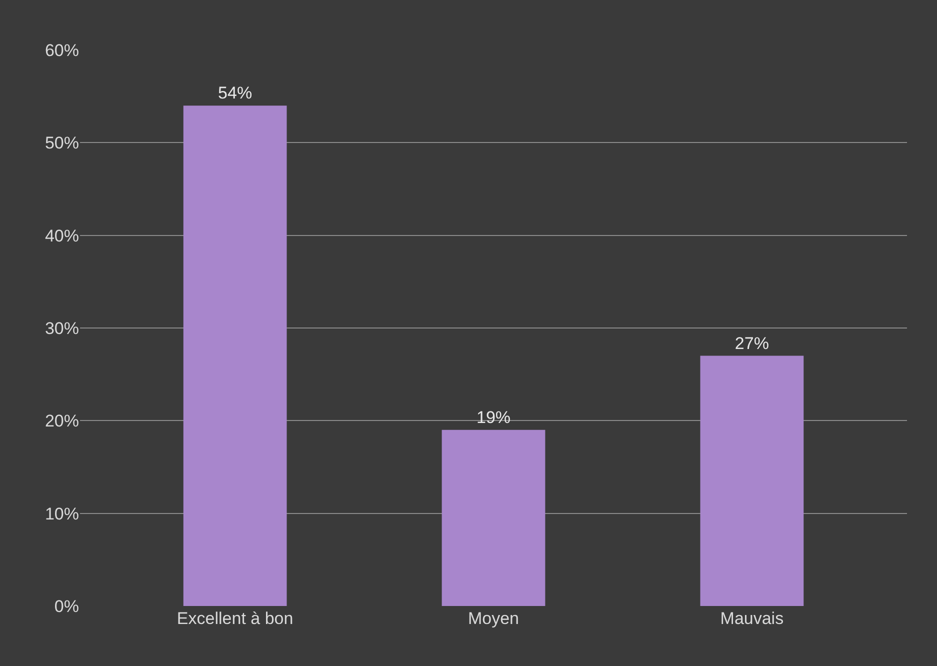 The height and width of the screenshot is (666, 937). What do you see at coordinates (61, 50) in the screenshot?
I see `y-tick-label: 60%` at bounding box center [61, 50].